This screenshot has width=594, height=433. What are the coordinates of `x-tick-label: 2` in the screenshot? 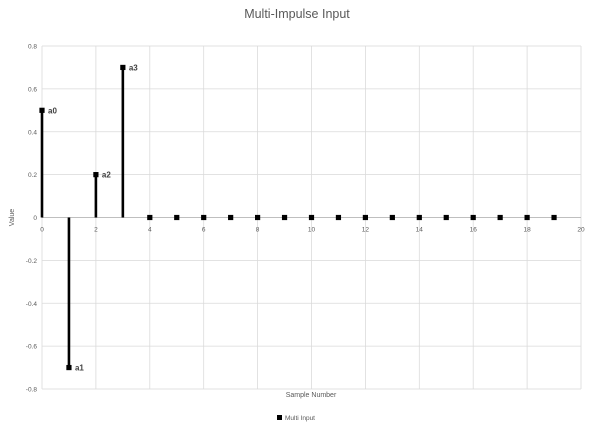 It's located at (96, 230).